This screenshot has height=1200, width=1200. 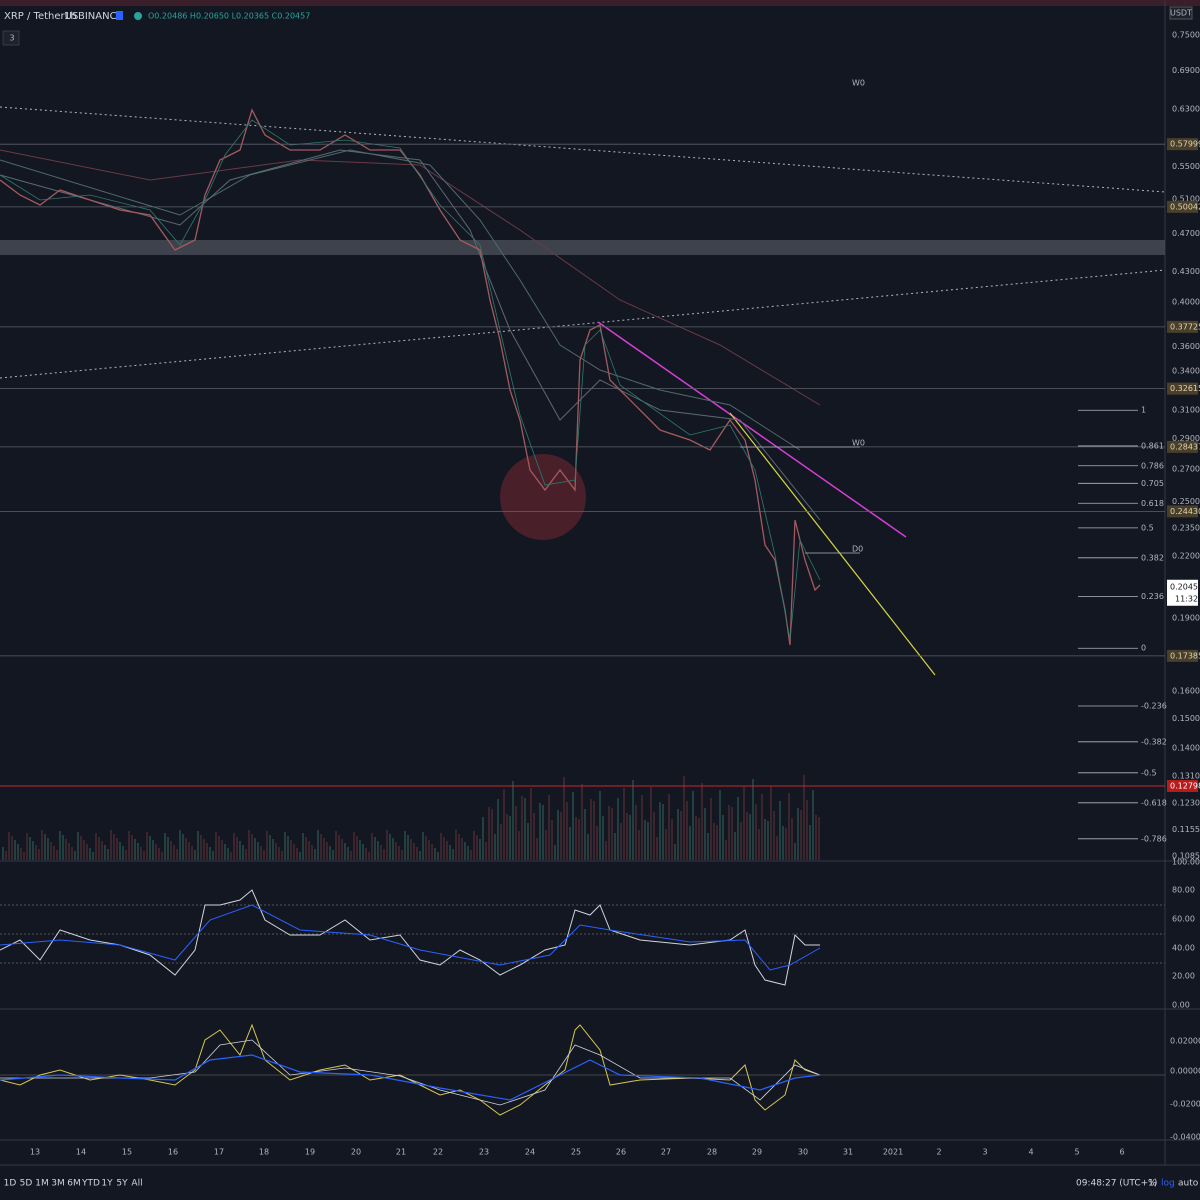 What do you see at coordinates (138, 16) in the screenshot?
I see `status-dot` at bounding box center [138, 16].